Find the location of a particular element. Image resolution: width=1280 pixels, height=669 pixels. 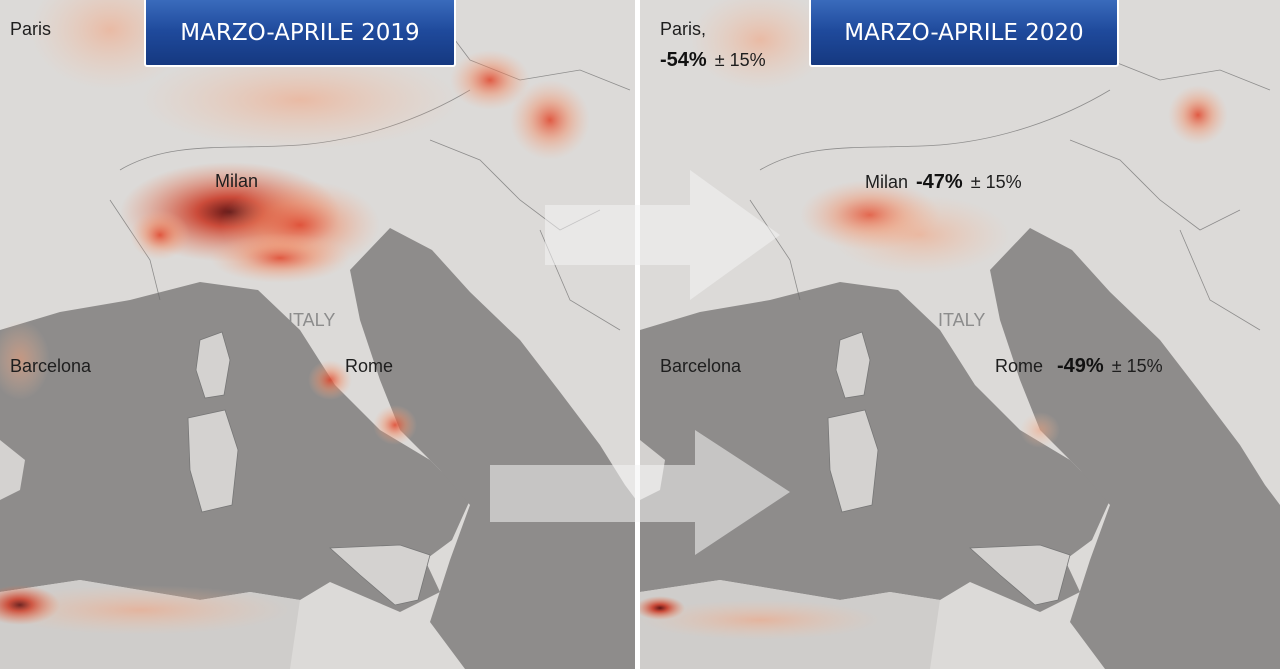

arrows is located at coordinates (640, 362).